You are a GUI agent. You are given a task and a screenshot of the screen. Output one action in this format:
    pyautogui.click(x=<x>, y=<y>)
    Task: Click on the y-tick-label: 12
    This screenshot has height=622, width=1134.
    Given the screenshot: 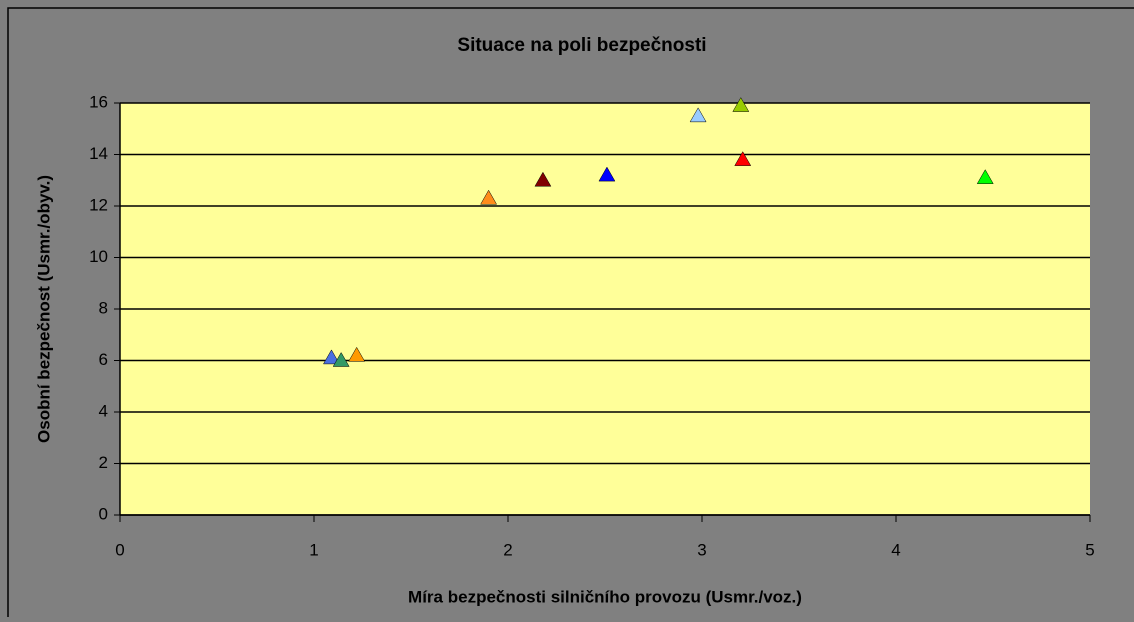 What is the action you would take?
    pyautogui.click(x=98, y=204)
    